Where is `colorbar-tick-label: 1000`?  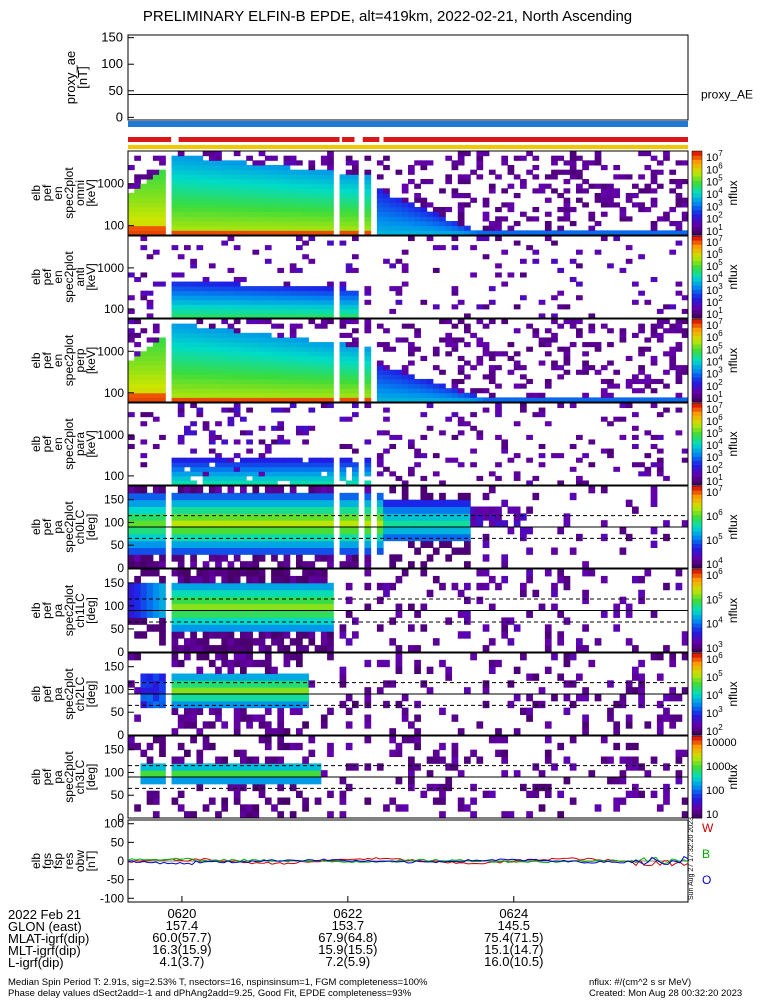 colorbar-tick-label: 1000 is located at coordinates (718, 767).